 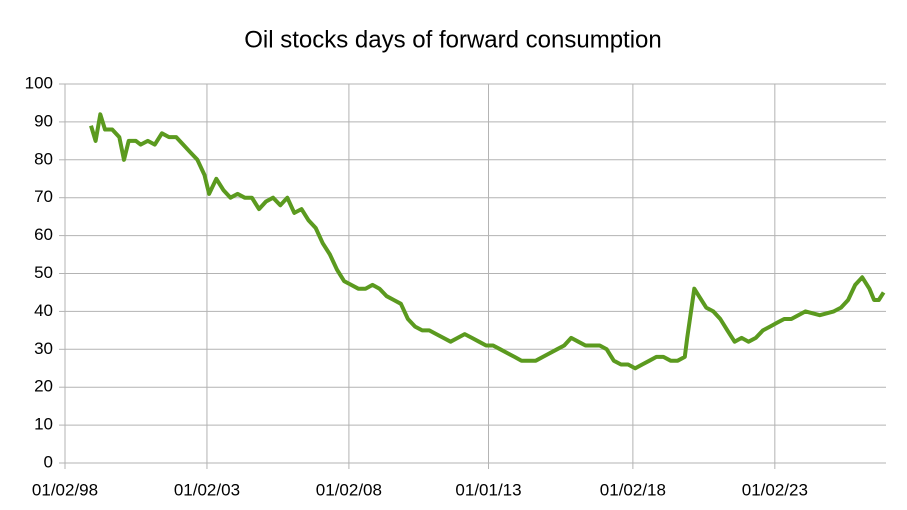 I want to click on x-tick-label: 01/02/08, so click(x=349, y=489).